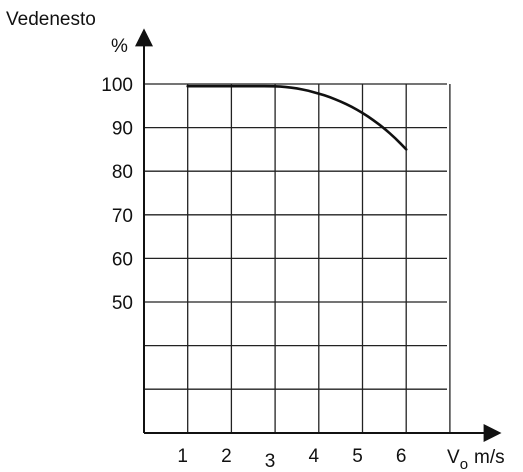 This screenshot has width=523, height=472. What do you see at coordinates (464, 464) in the screenshot?
I see `x-axis-title-subscript: o` at bounding box center [464, 464].